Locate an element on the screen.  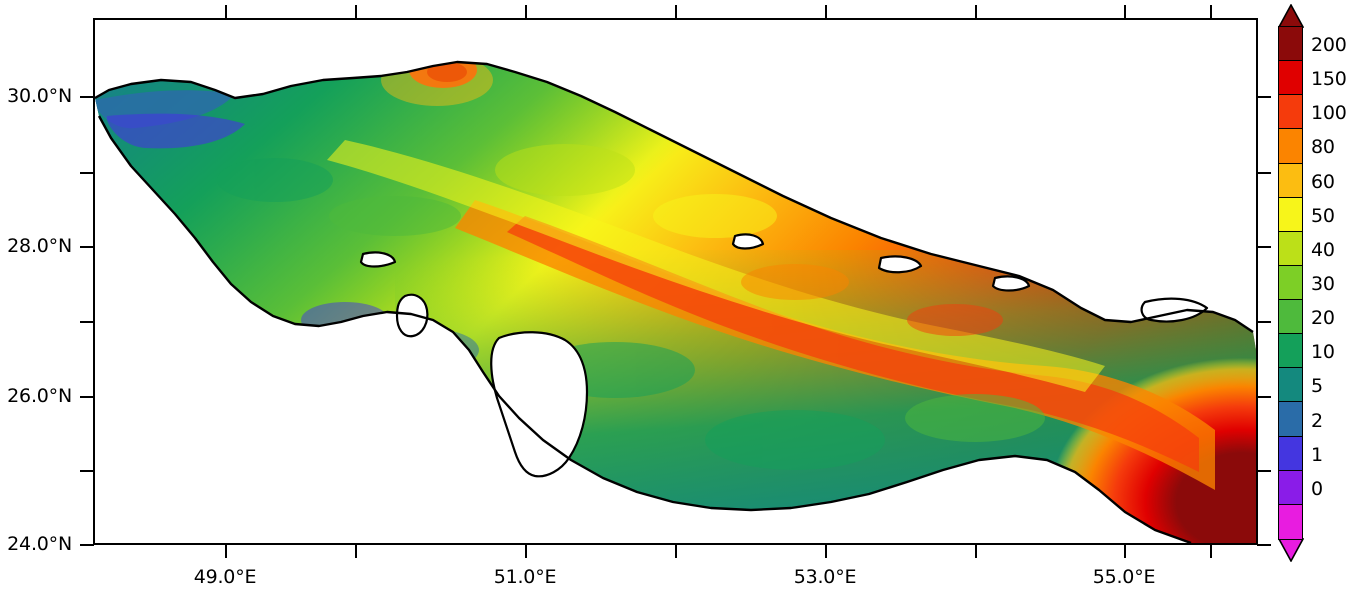
qatar-landmass is located at coordinates (539, 404).